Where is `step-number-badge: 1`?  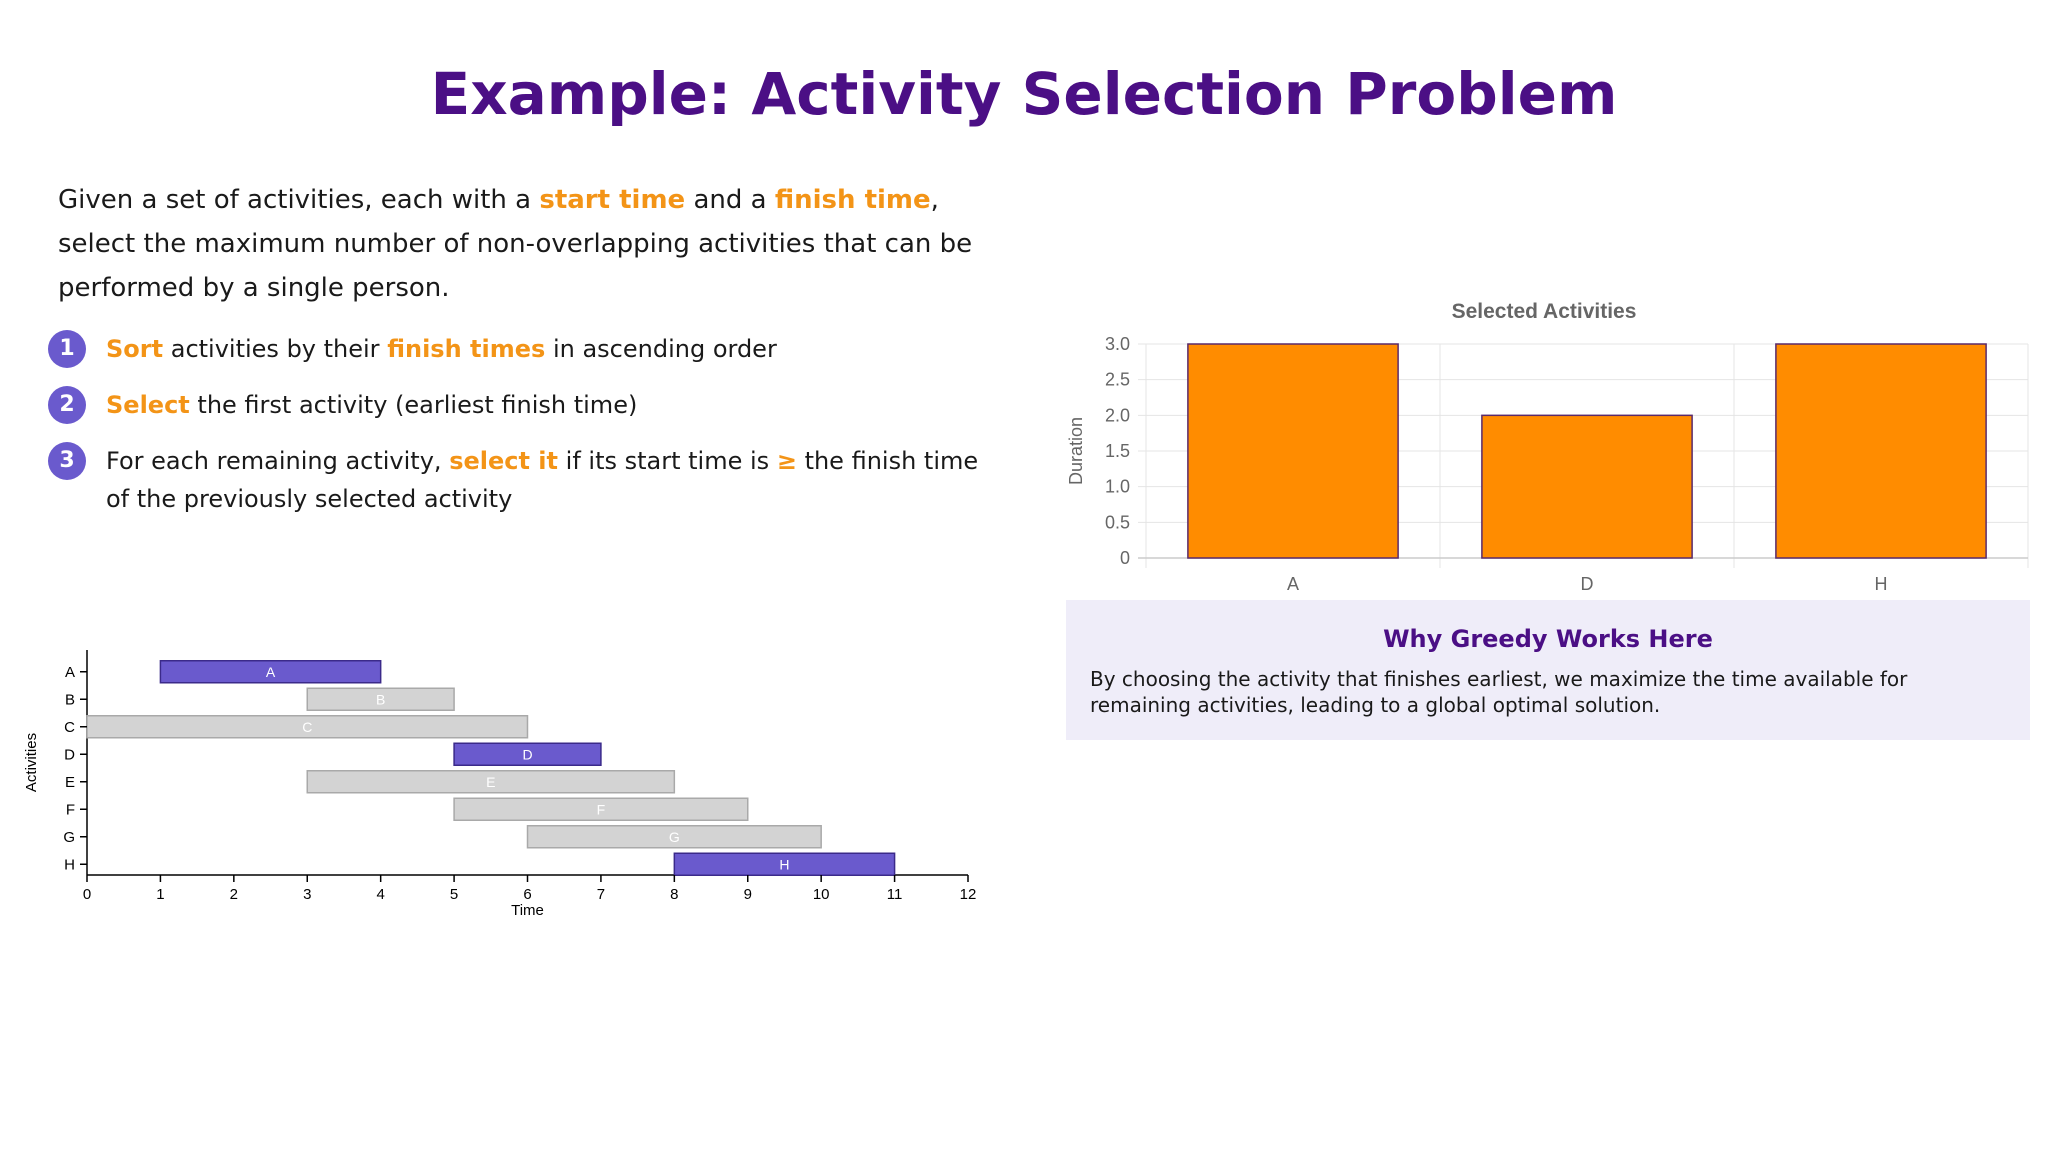
step-number-badge: 1 is located at coordinates (67, 349).